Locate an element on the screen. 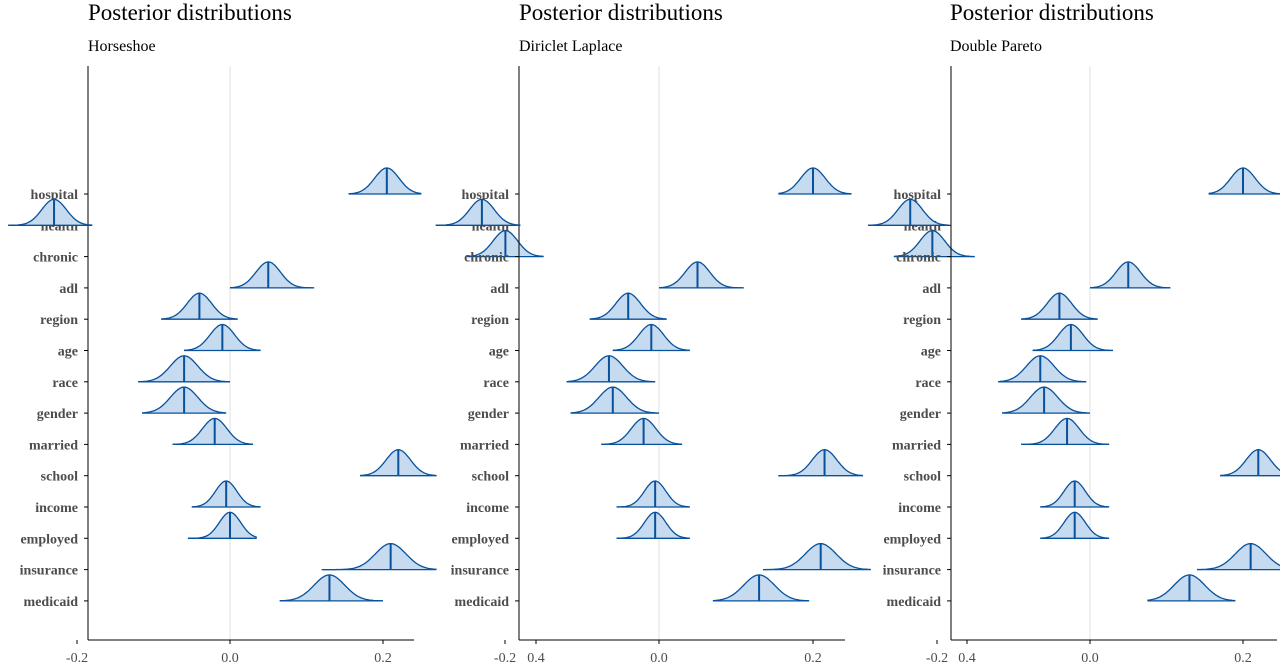 This screenshot has width=1280, height=669. ridge-curve-employed is located at coordinates (653, 525).